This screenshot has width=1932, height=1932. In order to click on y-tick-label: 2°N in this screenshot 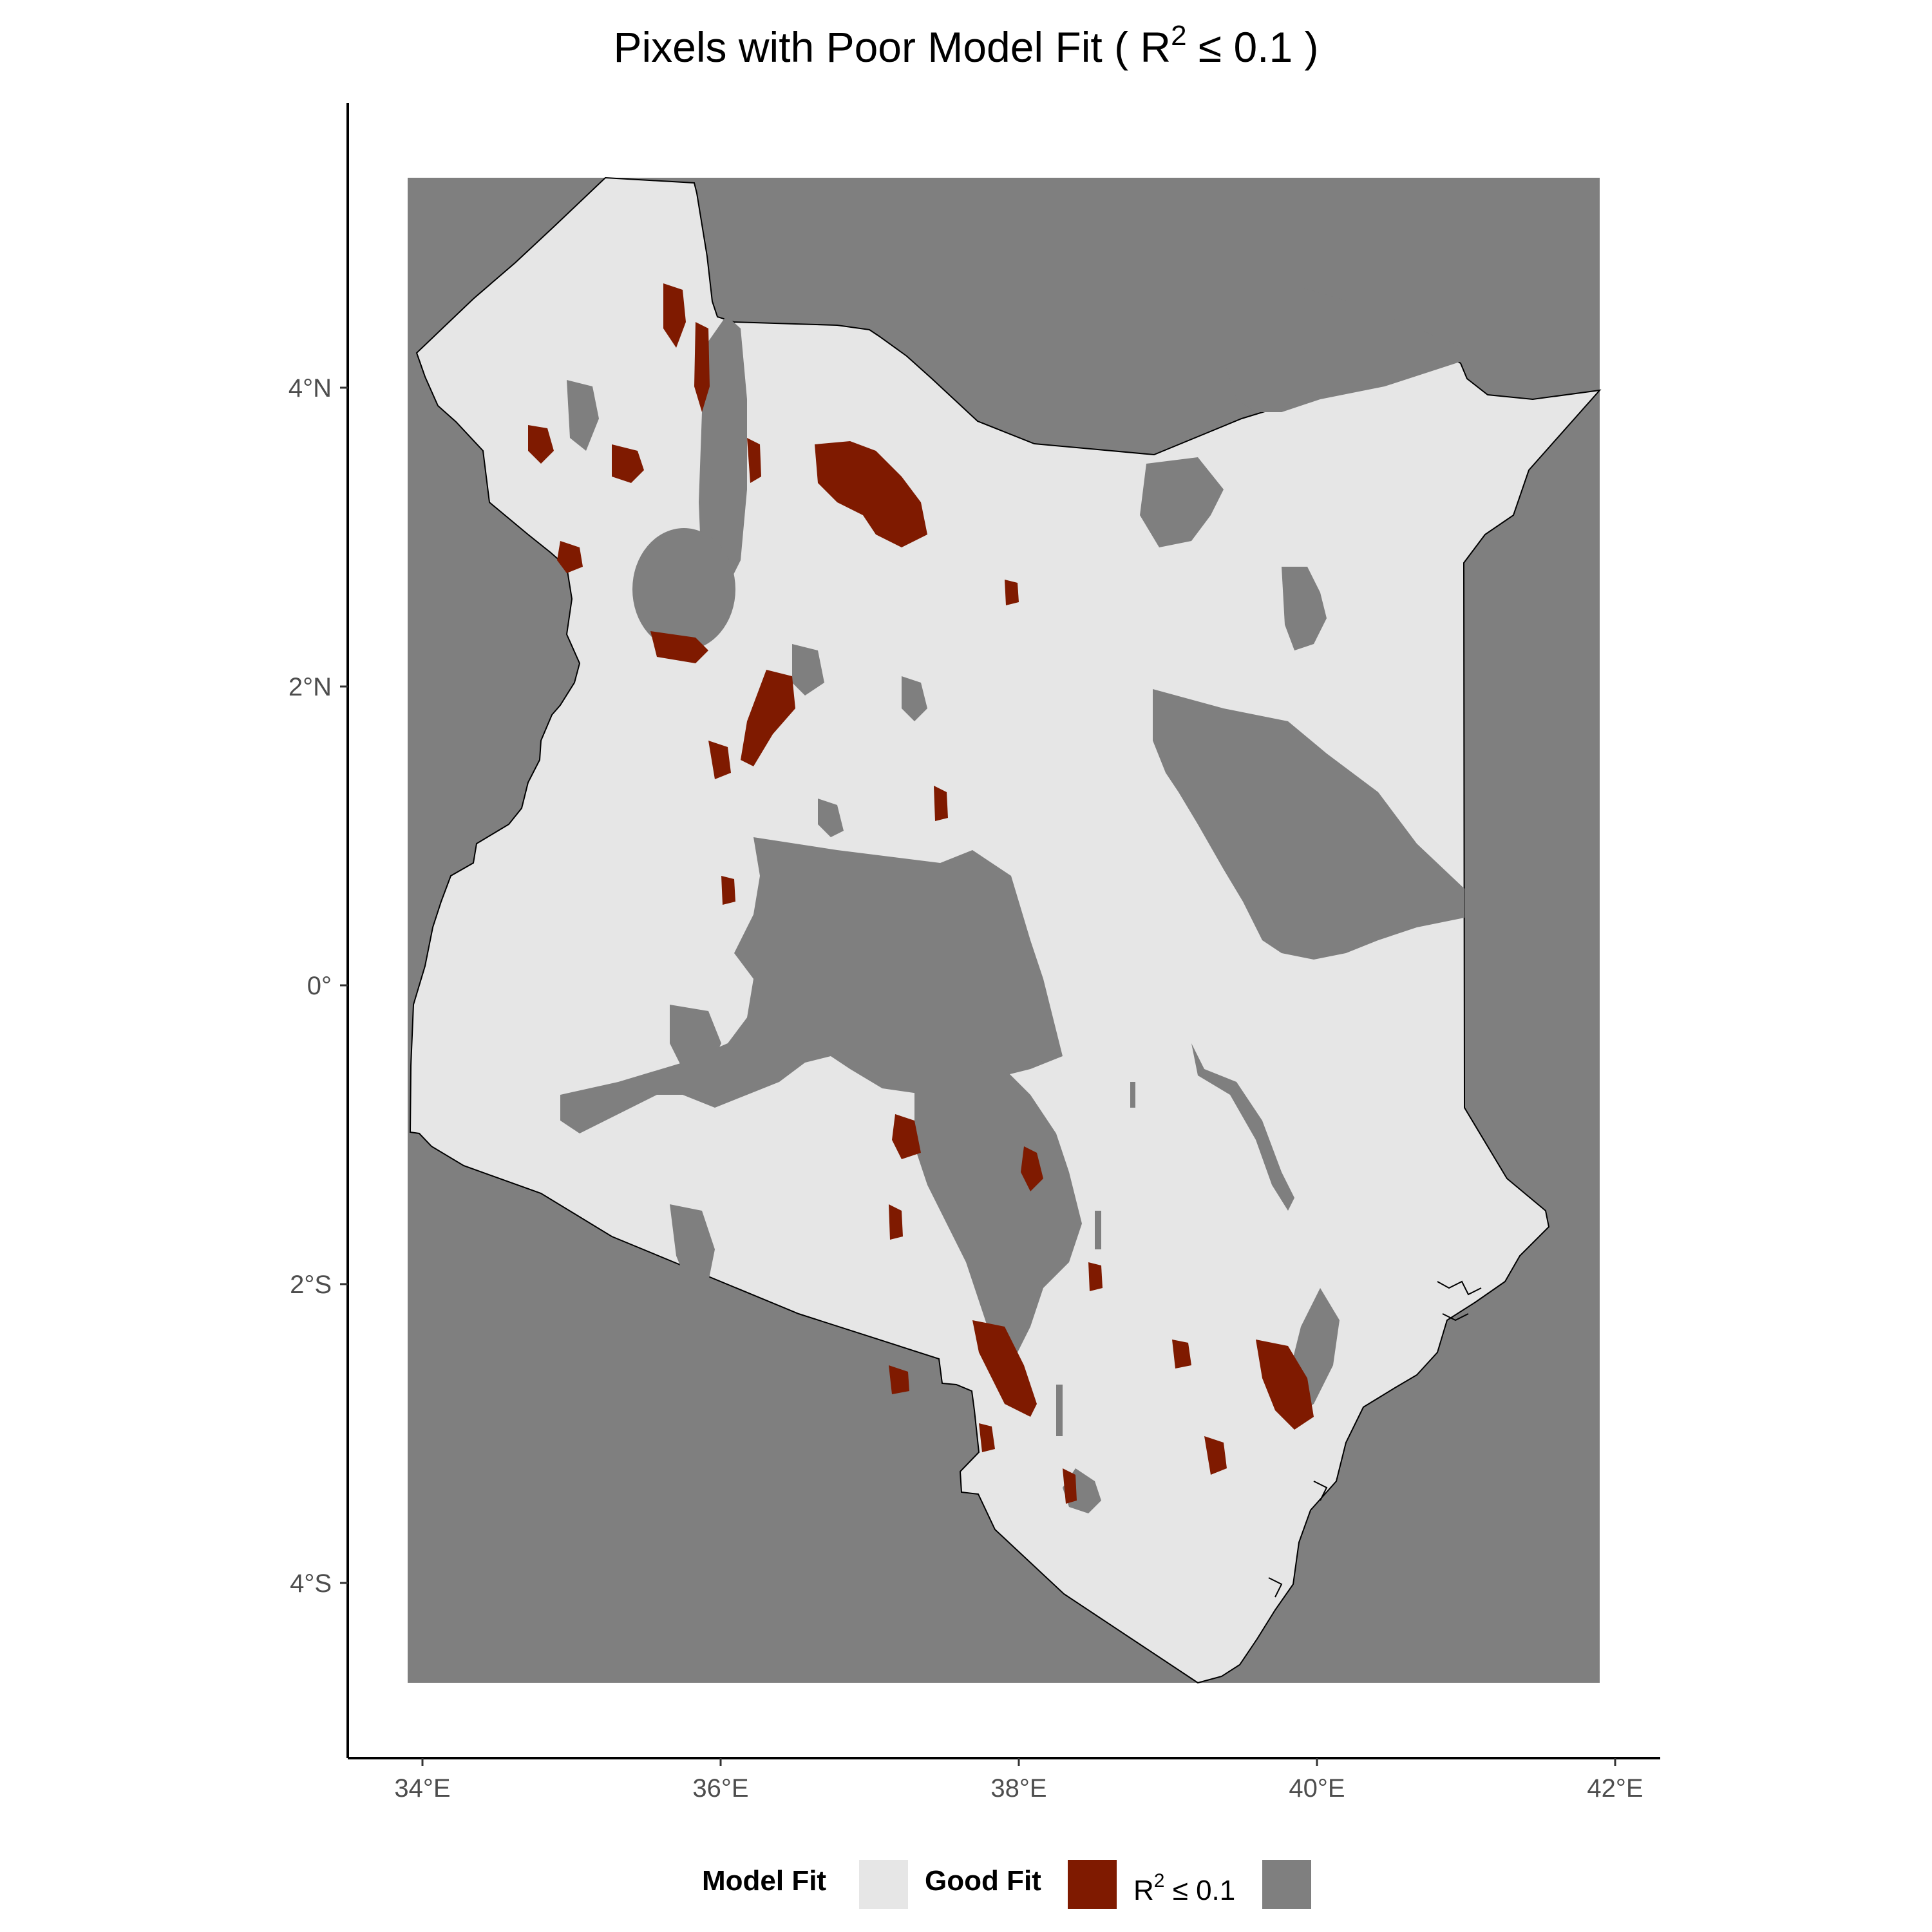, I will do `click(310, 687)`.